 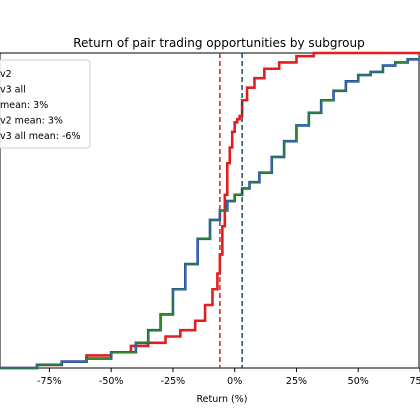 I want to click on legend-entry-label: mean: 3%, so click(x=24, y=105).